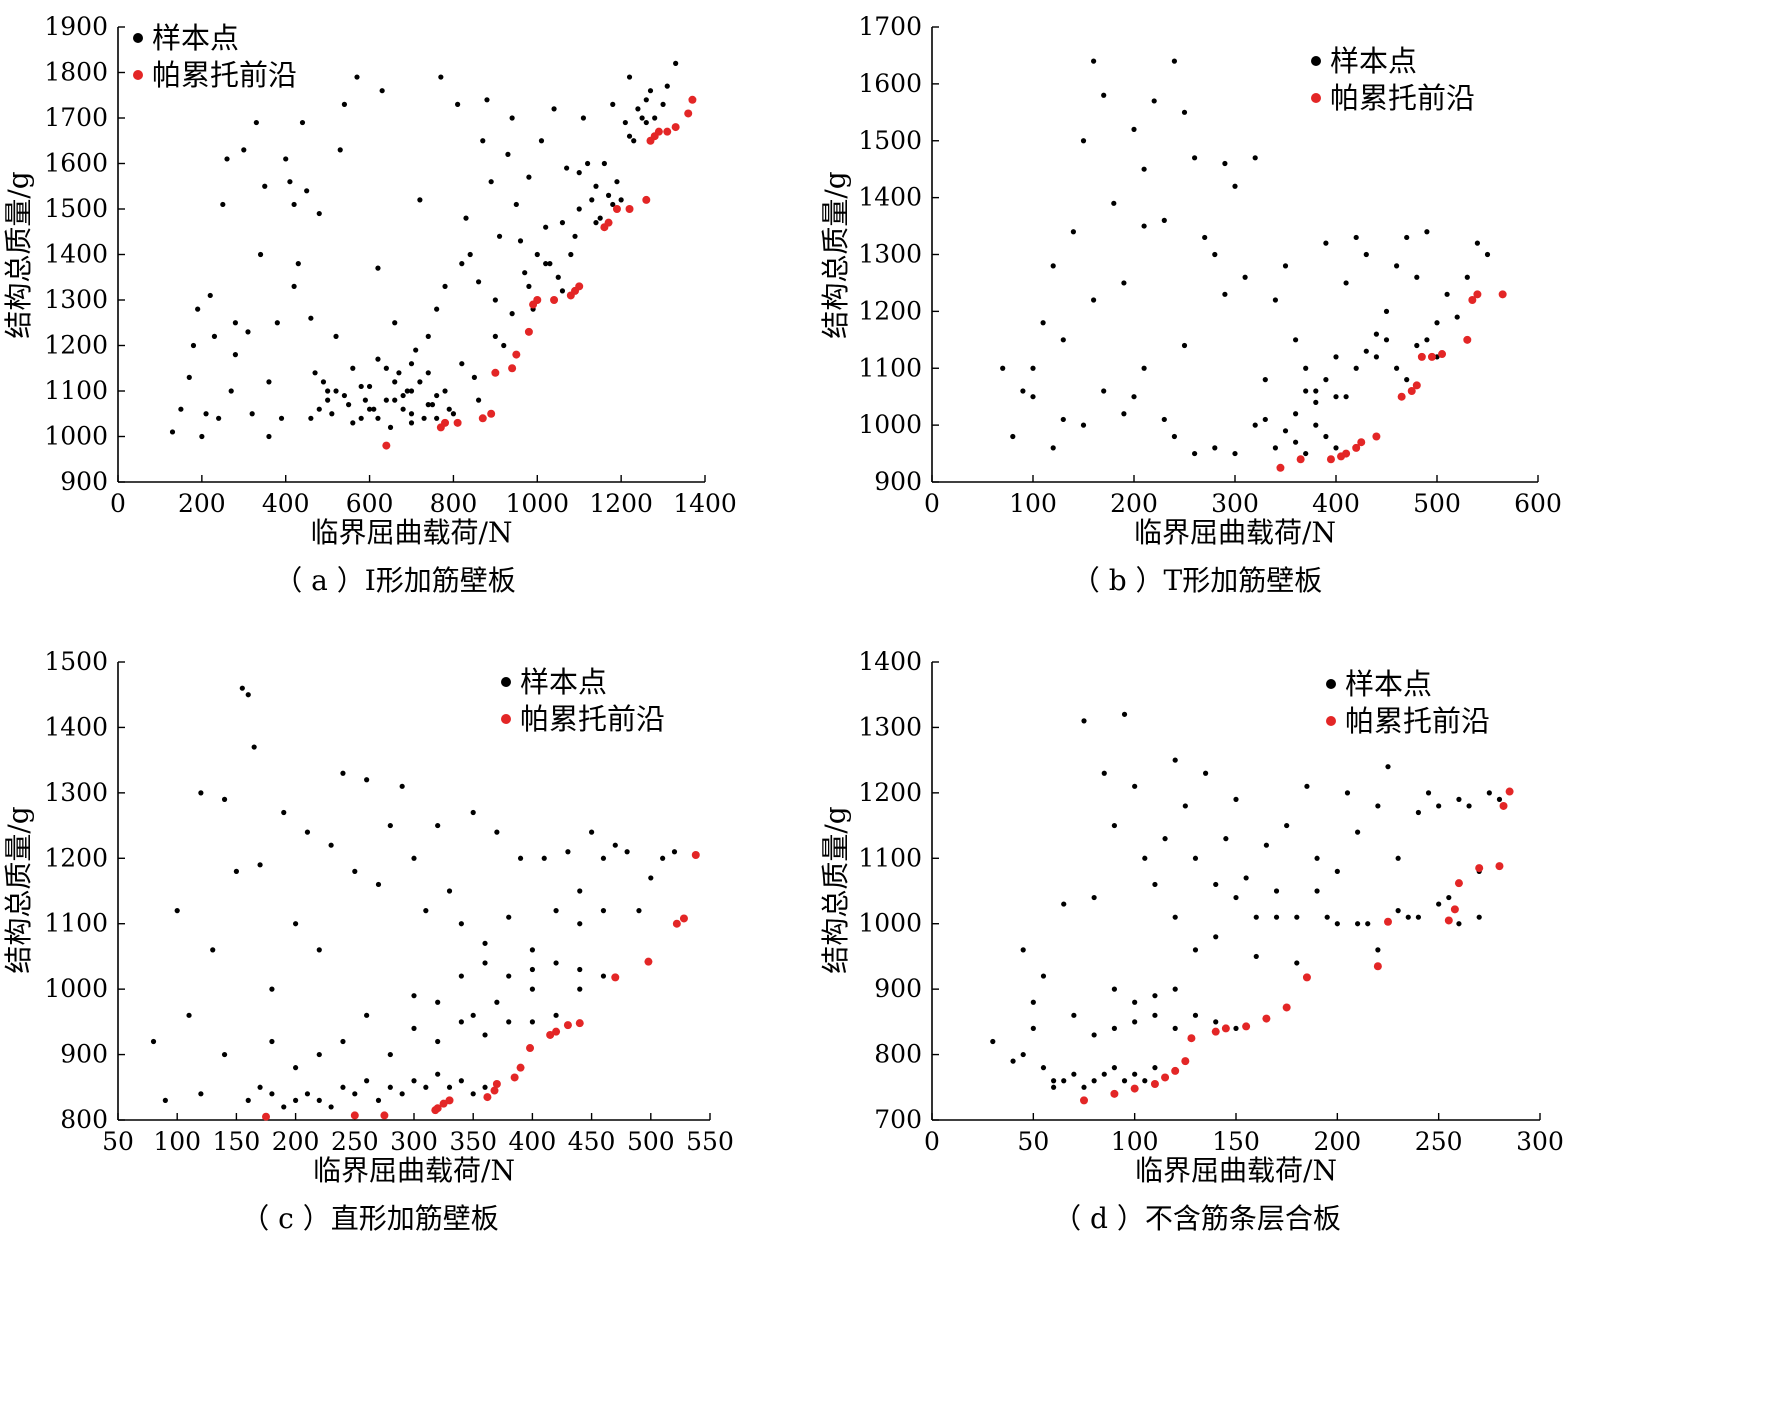 The width and height of the screenshot is (1772, 1402). What do you see at coordinates (296, 1141) in the screenshot?
I see `x-tick-label: 200` at bounding box center [296, 1141].